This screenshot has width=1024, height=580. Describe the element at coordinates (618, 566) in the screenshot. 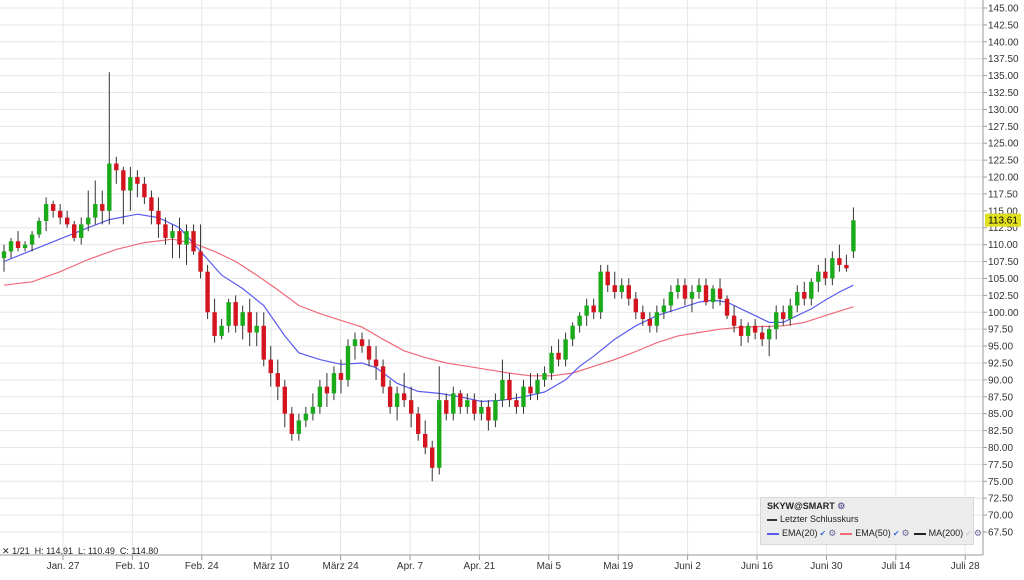

I see `x-tick-label: Mai 19` at that location.